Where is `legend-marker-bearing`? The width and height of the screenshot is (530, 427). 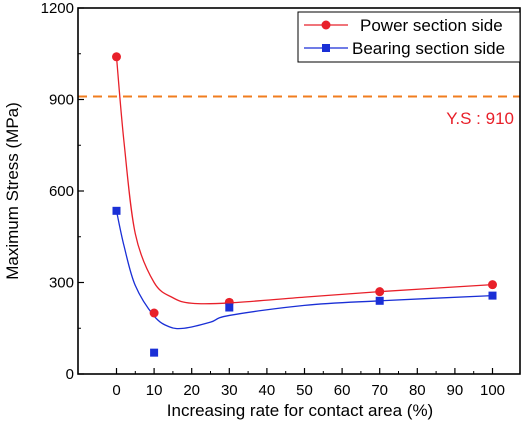 legend-marker-bearing is located at coordinates (326, 48).